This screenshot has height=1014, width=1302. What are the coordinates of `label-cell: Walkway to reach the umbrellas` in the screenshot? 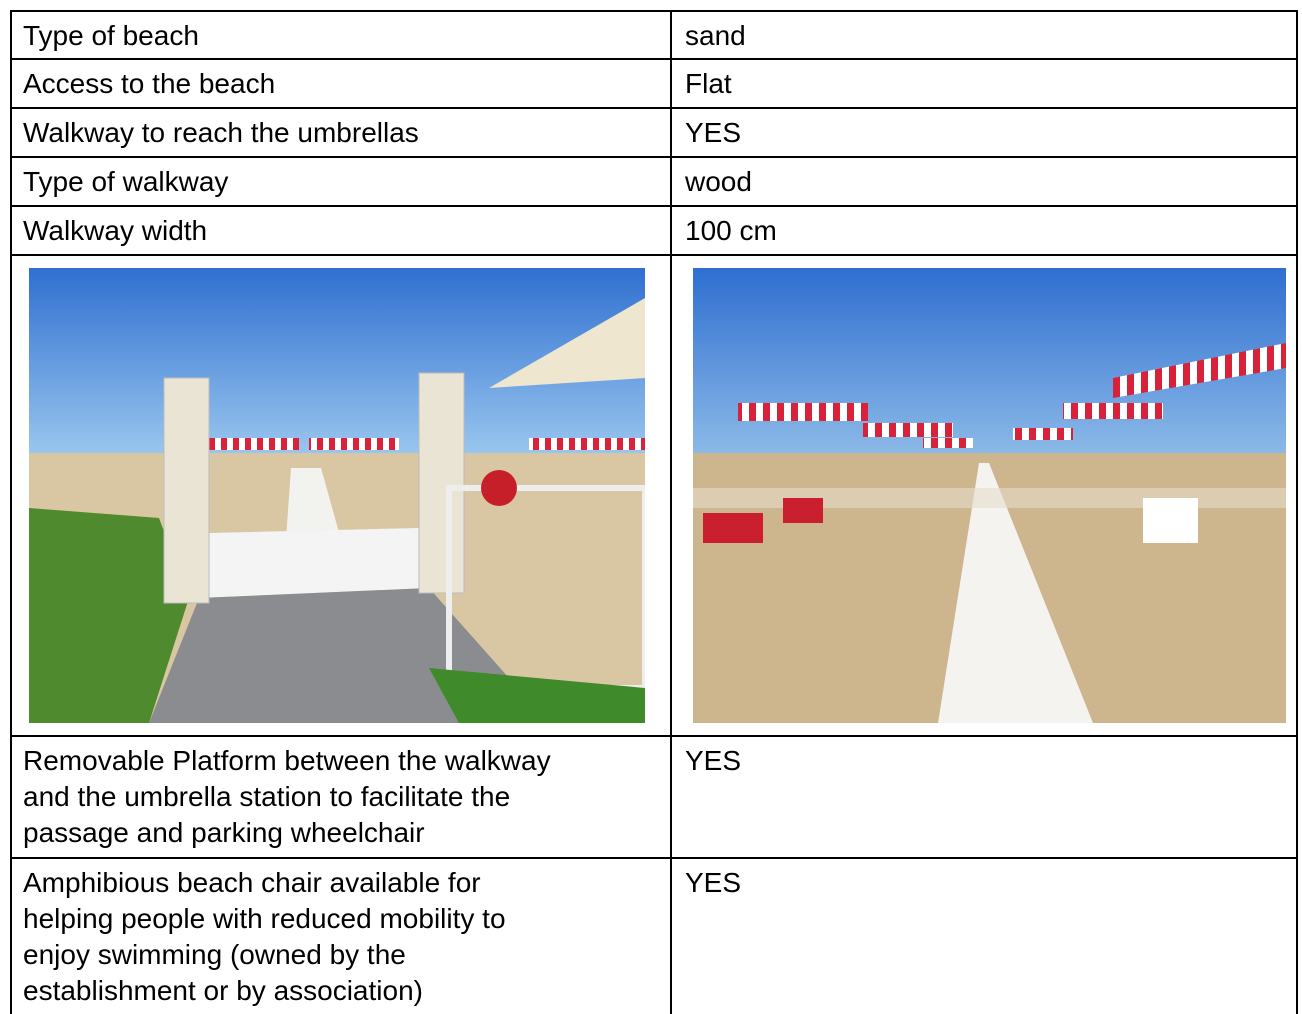 It's located at (342, 132).